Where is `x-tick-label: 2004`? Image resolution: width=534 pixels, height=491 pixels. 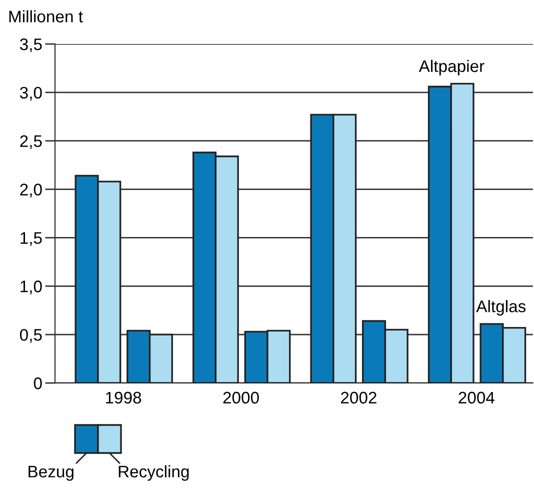 x-tick-label: 2004 is located at coordinates (476, 398).